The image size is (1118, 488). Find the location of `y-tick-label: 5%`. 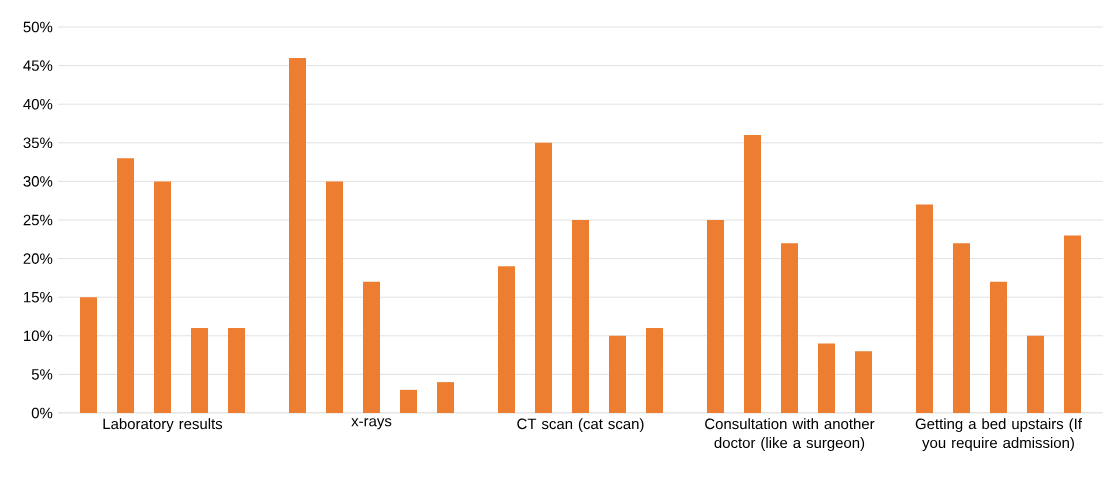

y-tick-label: 5% is located at coordinates (42, 374).